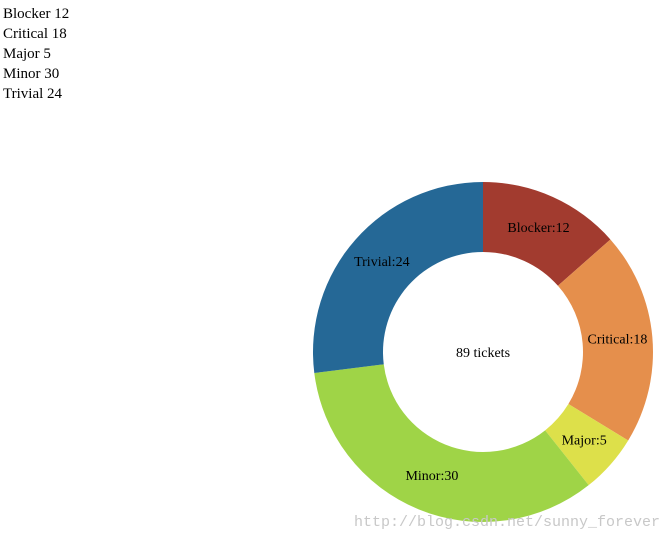  Describe the element at coordinates (36, 14) in the screenshot. I see `summary-item: Blocker 12` at that location.